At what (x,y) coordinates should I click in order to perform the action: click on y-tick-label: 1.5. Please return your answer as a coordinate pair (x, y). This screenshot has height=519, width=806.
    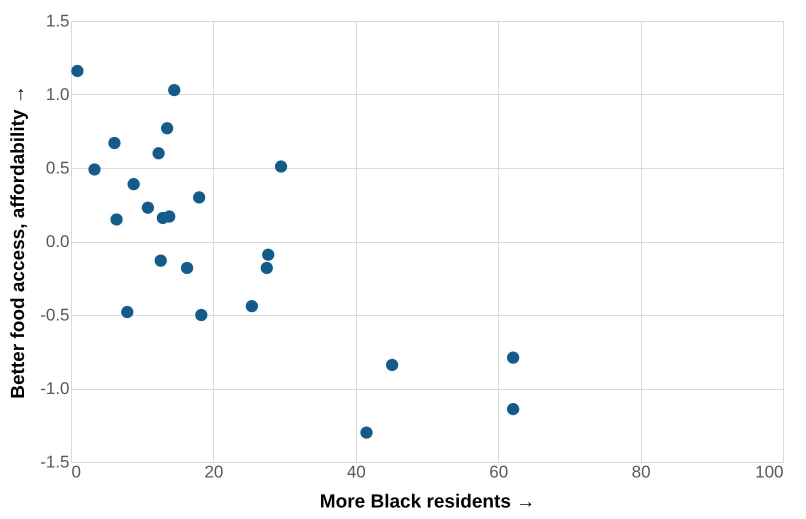
    Looking at the image, I should click on (58, 21).